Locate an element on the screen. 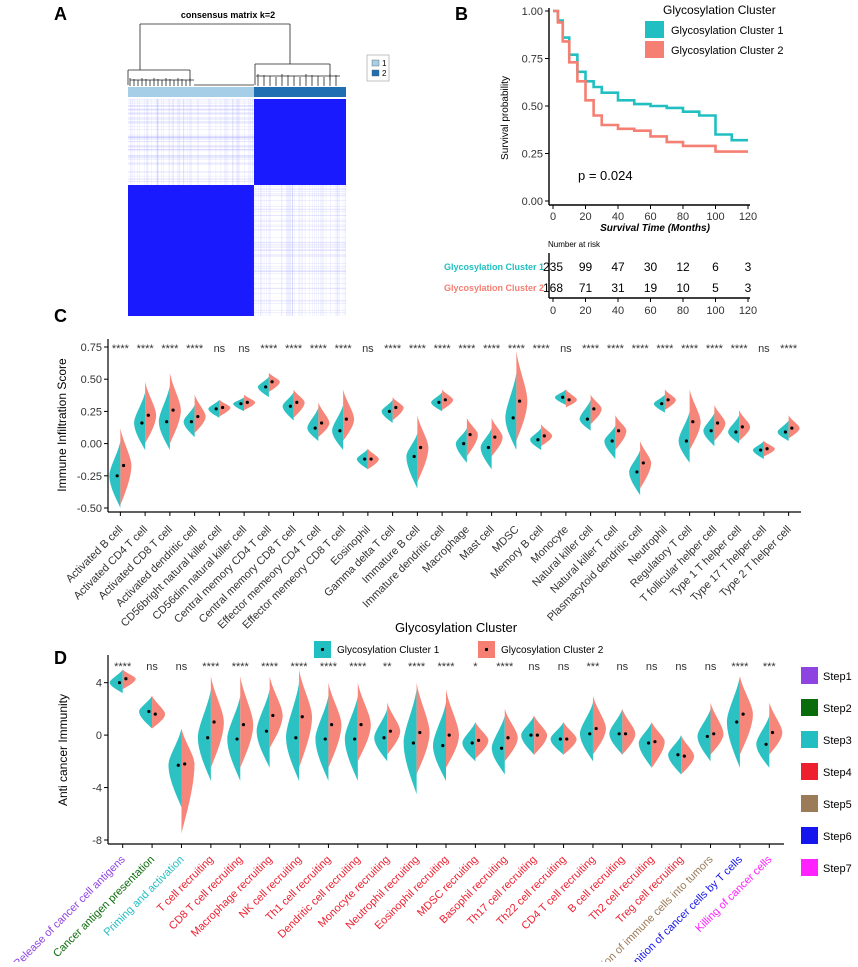  step-legend-label: Step3 is located at coordinates (837, 741).